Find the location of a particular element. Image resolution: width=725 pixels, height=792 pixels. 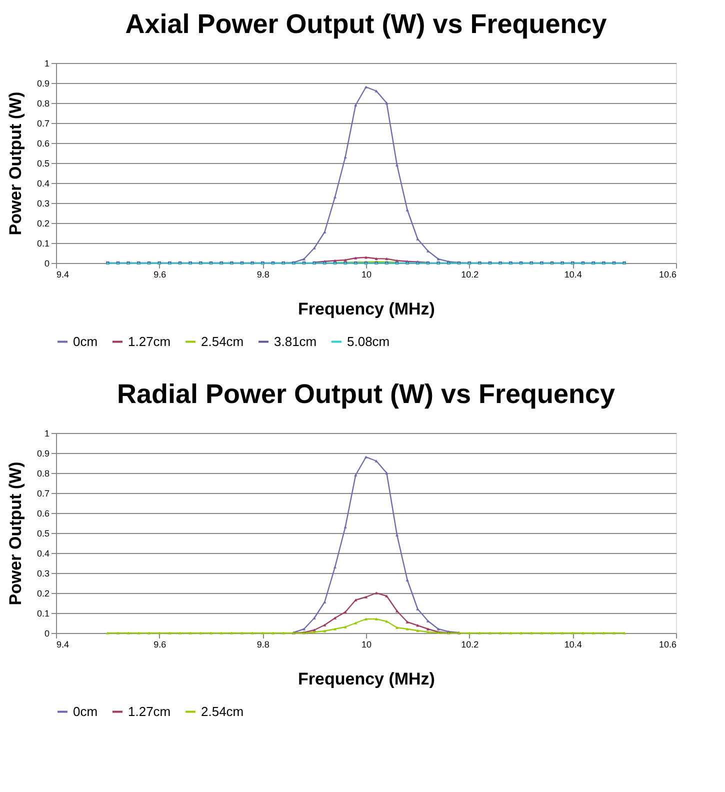

chart-title: Axial Power Output (W) vs Frequency is located at coordinates (366, 24).